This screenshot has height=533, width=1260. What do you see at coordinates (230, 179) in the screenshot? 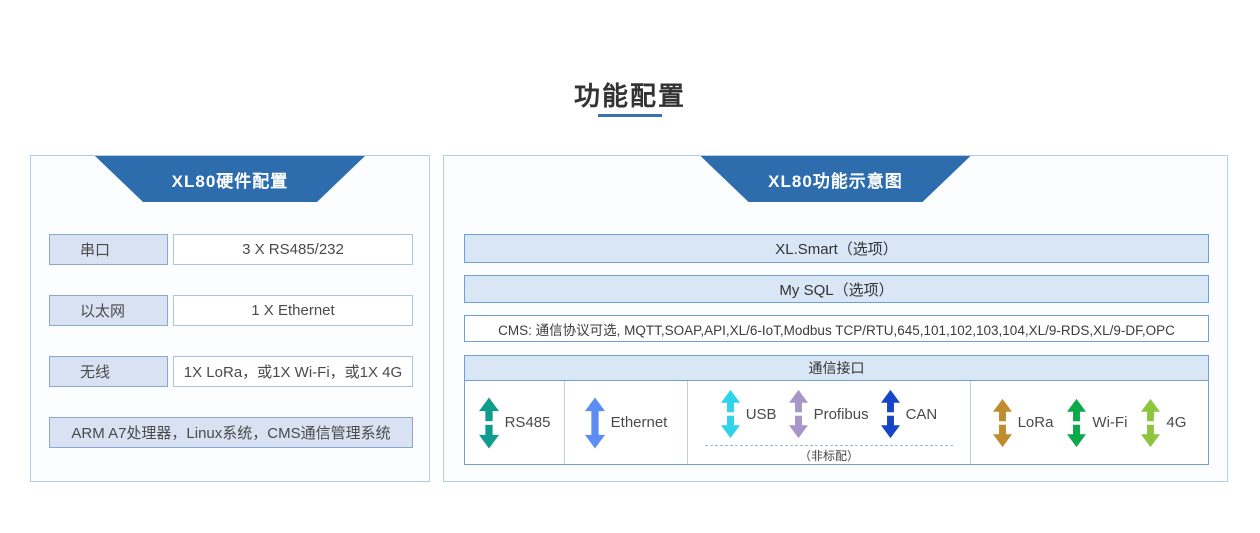
I see `hardware-panel-header-ribbon: XL80硬件配置` at bounding box center [230, 179].